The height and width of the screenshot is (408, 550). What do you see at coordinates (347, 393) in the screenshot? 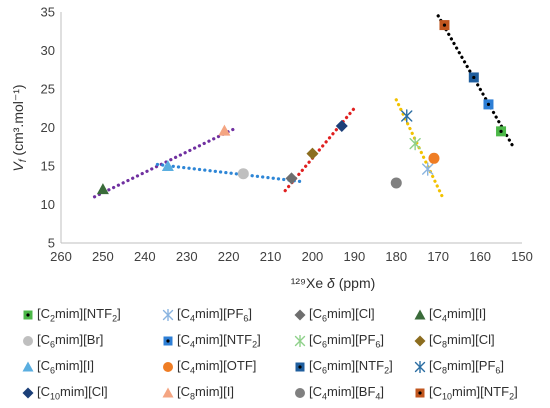
I see `legend-label: [C4mim][BF4]` at bounding box center [347, 393].